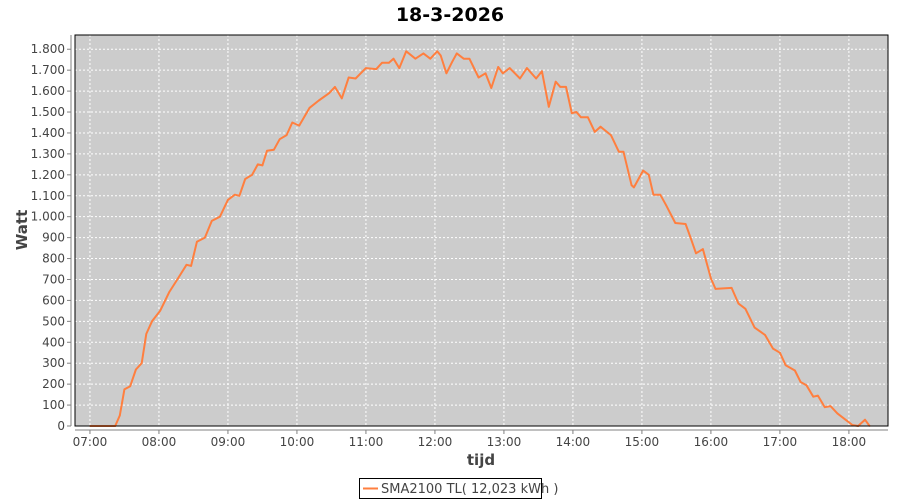  I want to click on y-tick-label: 1.100, so click(48, 196).